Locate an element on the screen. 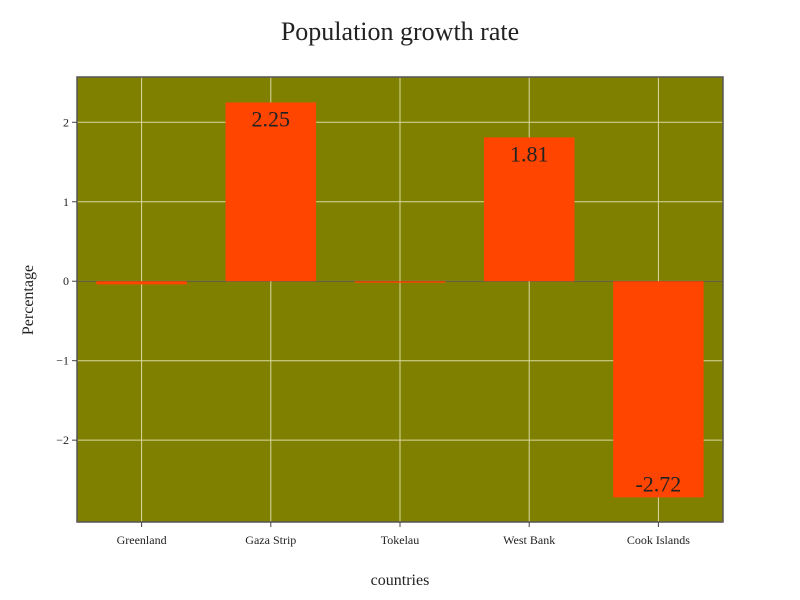  x-tick-label: Cook Islands is located at coordinates (658, 540).